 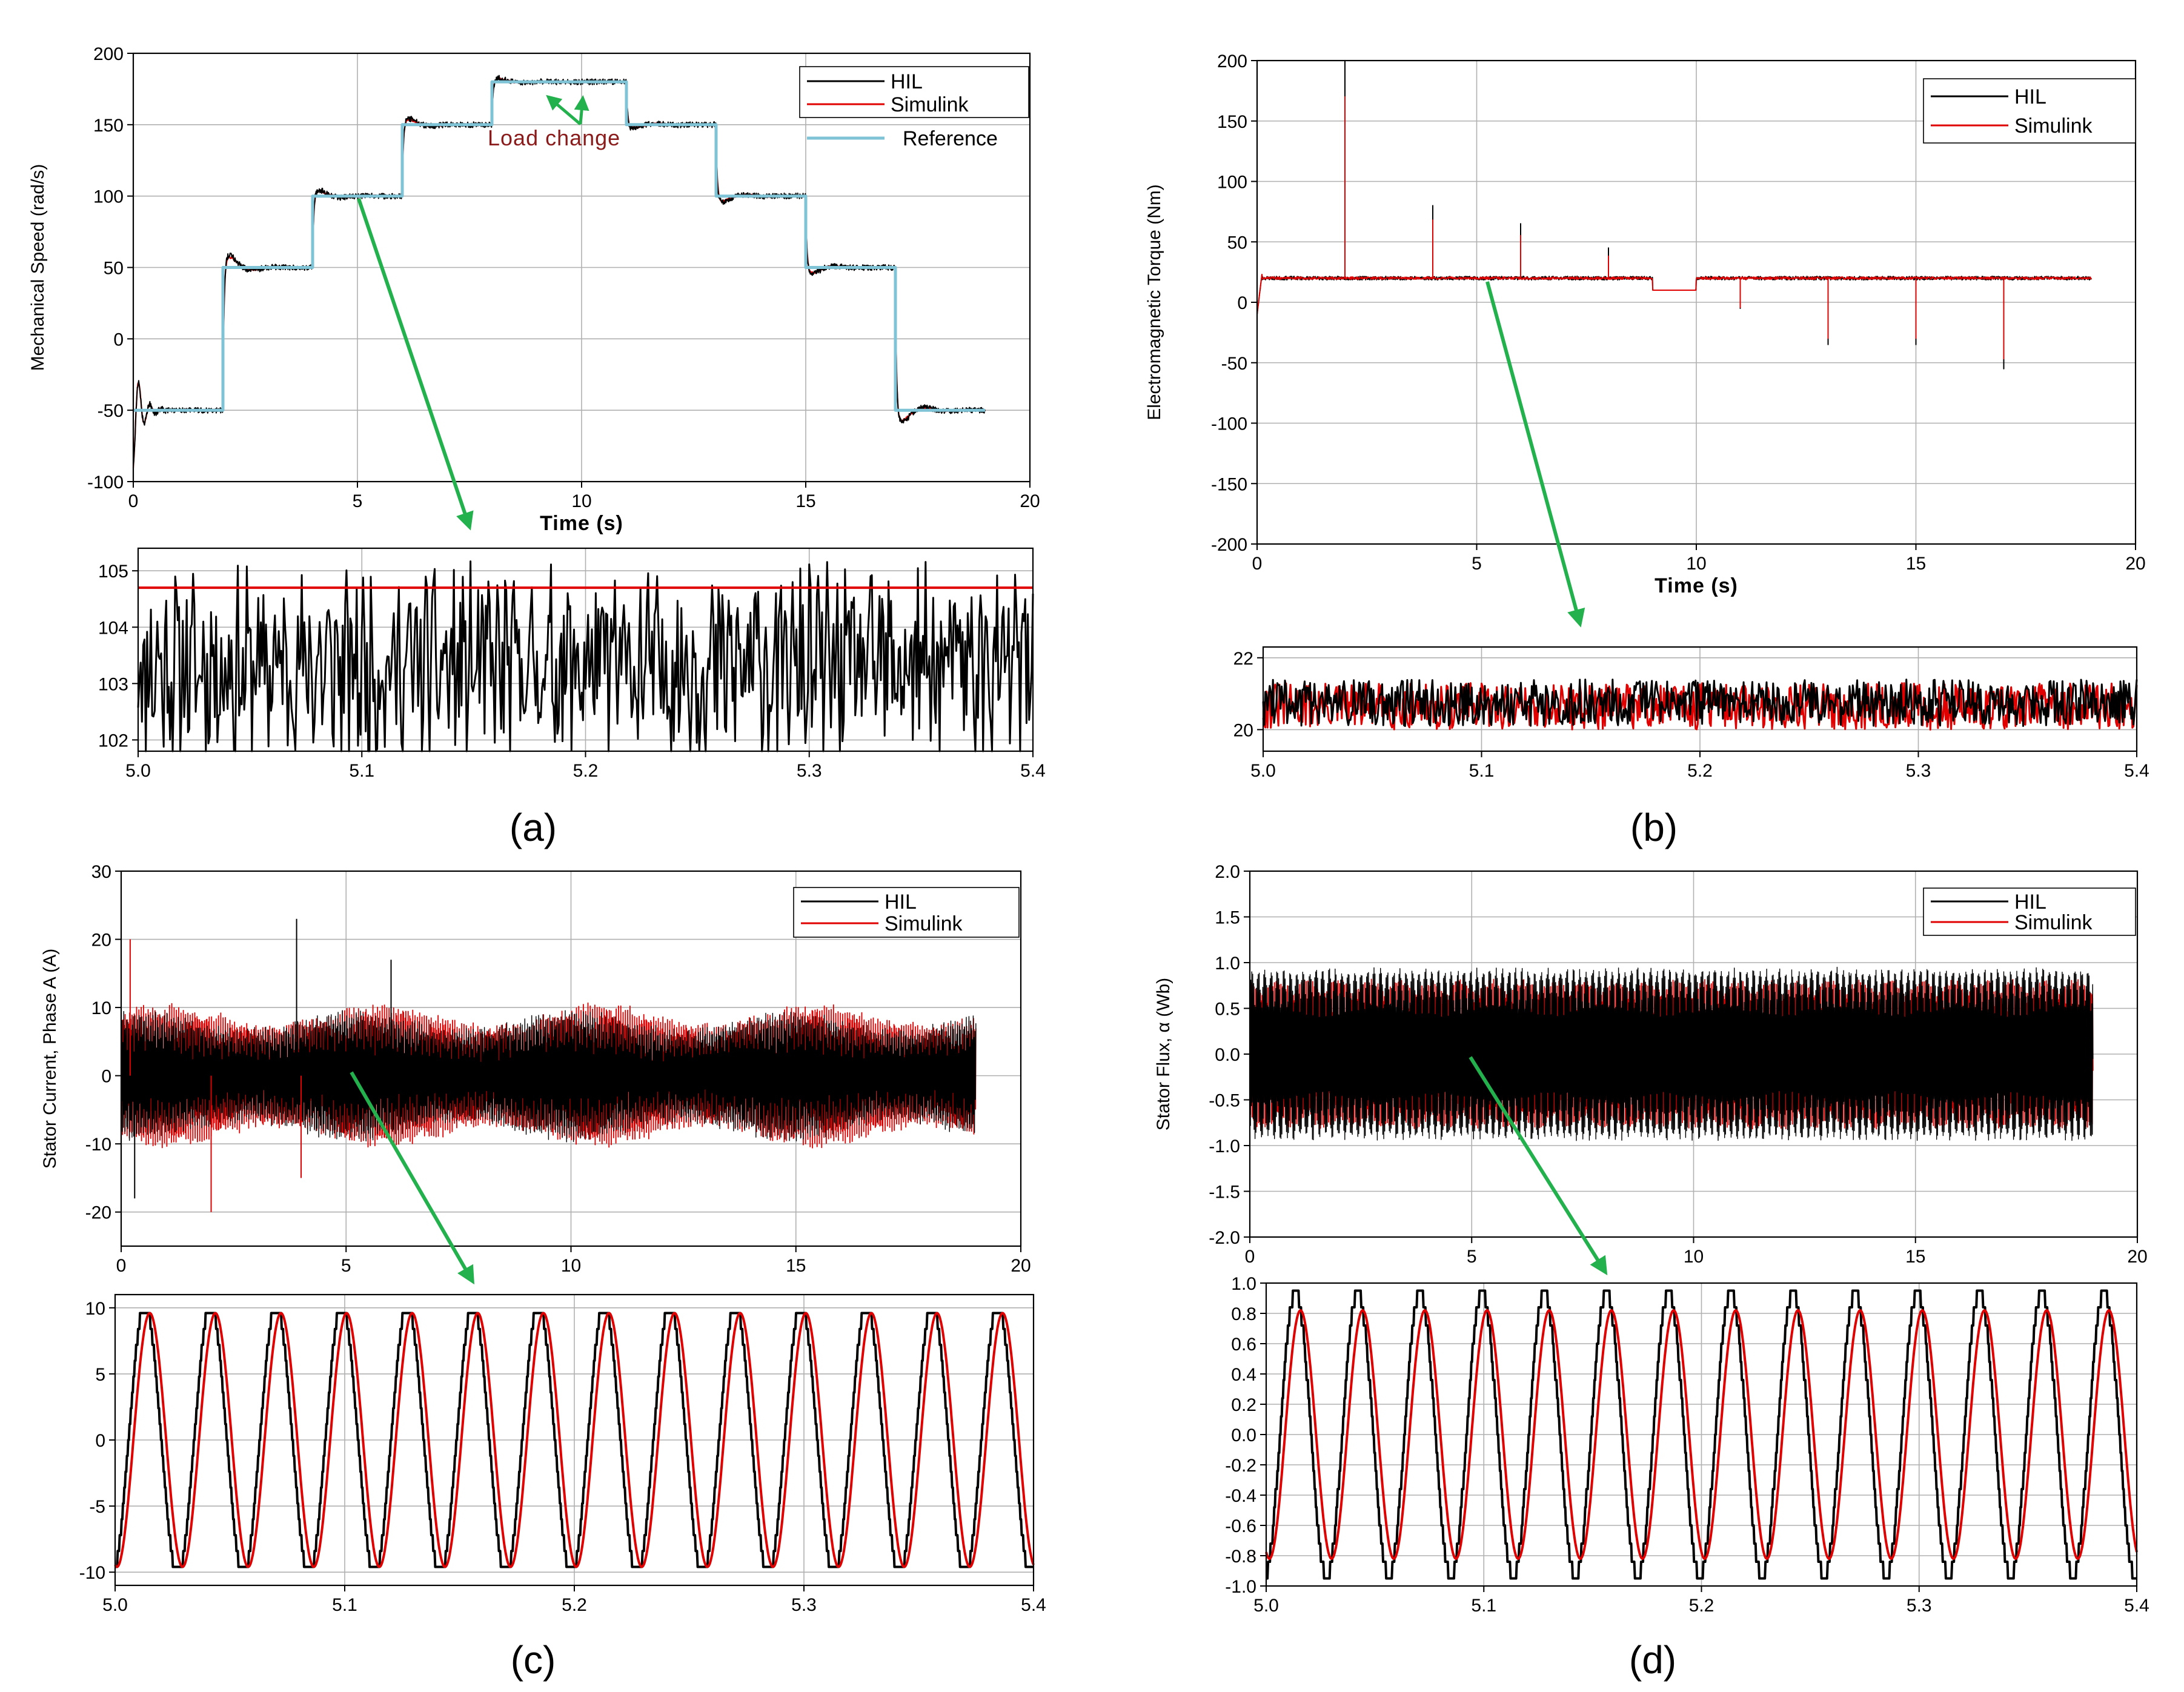 What do you see at coordinates (1696, 585) in the screenshot?
I see `b-main-xlabel: Time (s)` at bounding box center [1696, 585].